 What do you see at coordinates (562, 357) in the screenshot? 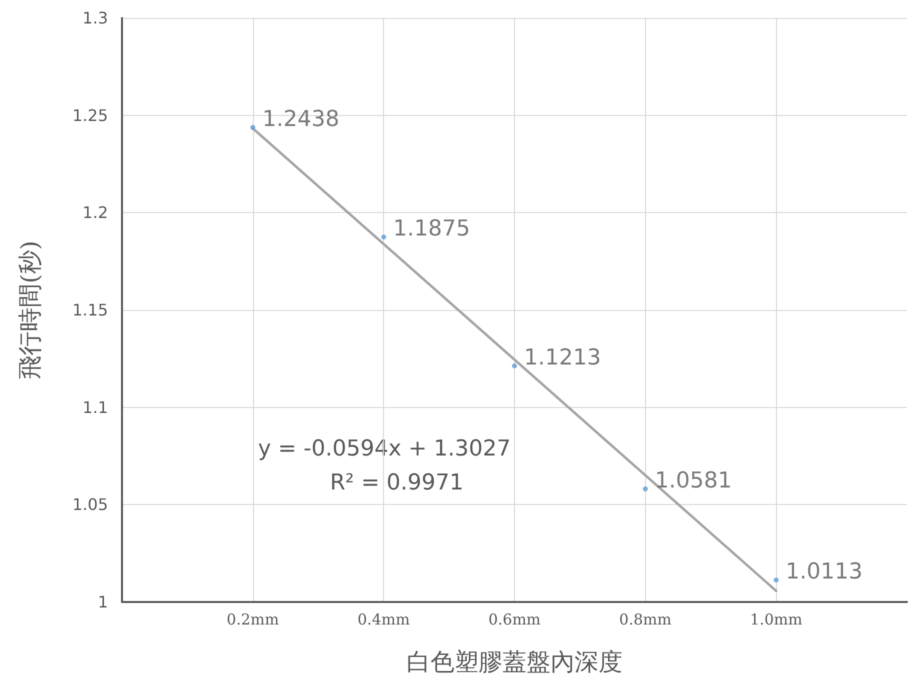
I see `data-label: 1.1213` at bounding box center [562, 357].